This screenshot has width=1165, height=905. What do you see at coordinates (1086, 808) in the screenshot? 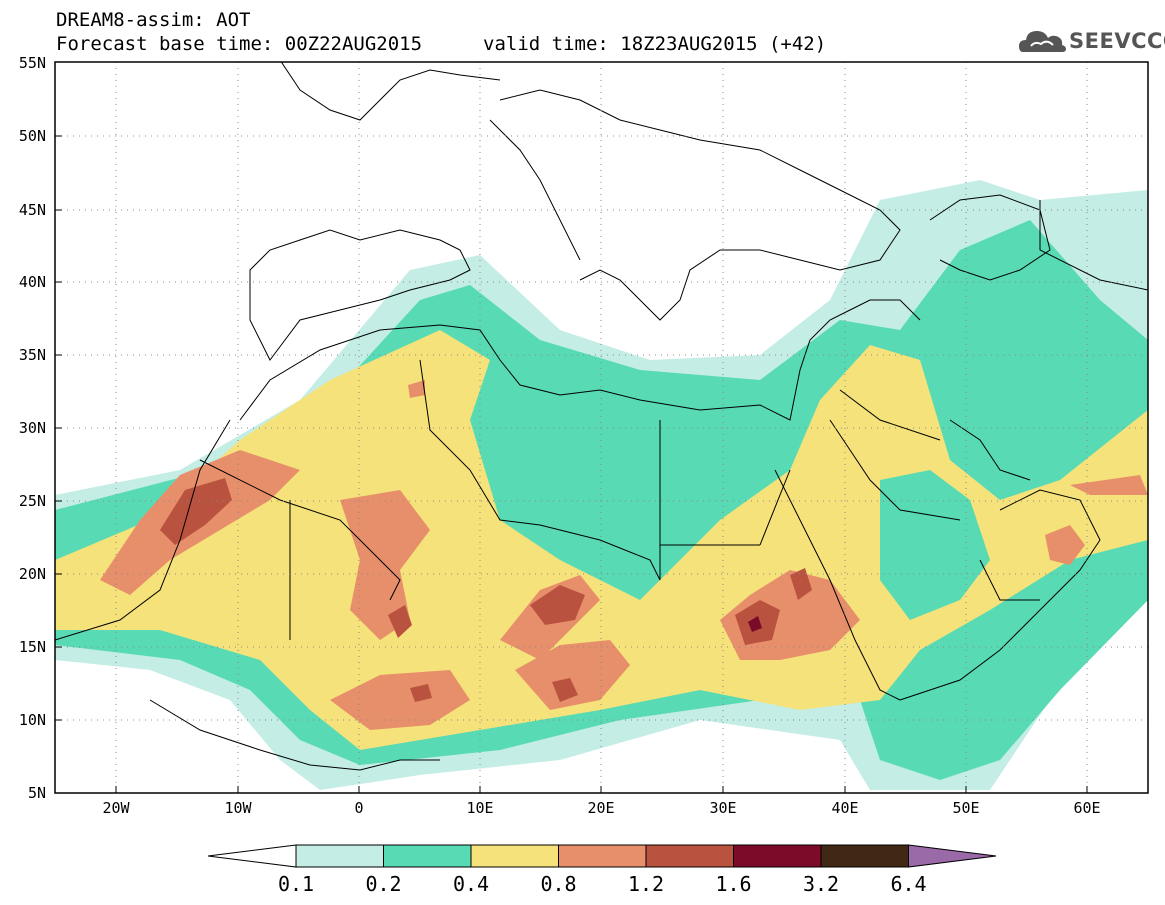
I see `lon-label: 60E` at bounding box center [1086, 808].